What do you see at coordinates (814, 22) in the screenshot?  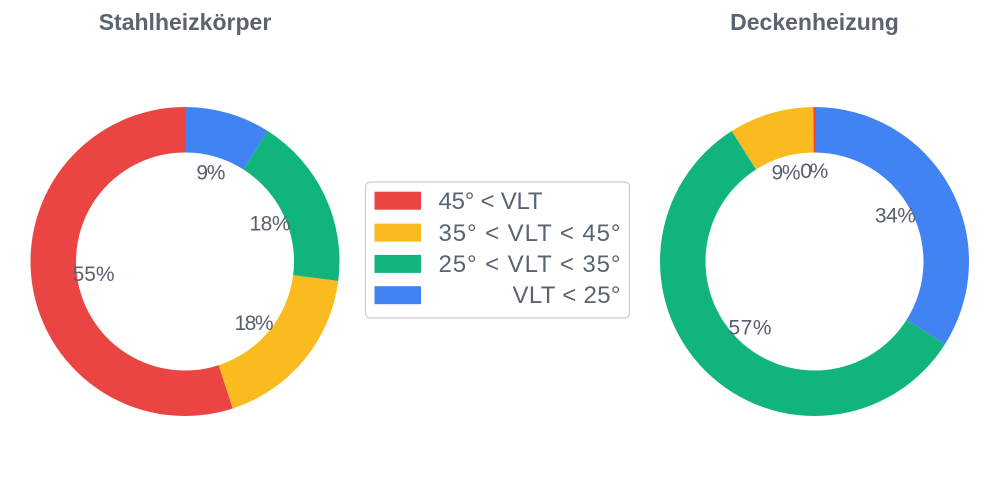 I see `svg-text: Deckenheizung` at bounding box center [814, 22].